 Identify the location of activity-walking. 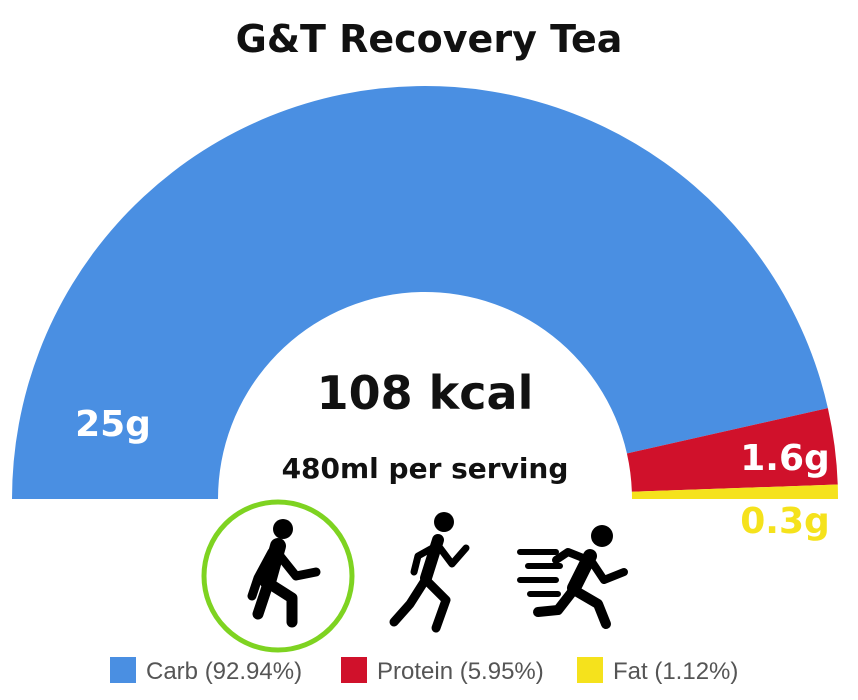
(278, 576).